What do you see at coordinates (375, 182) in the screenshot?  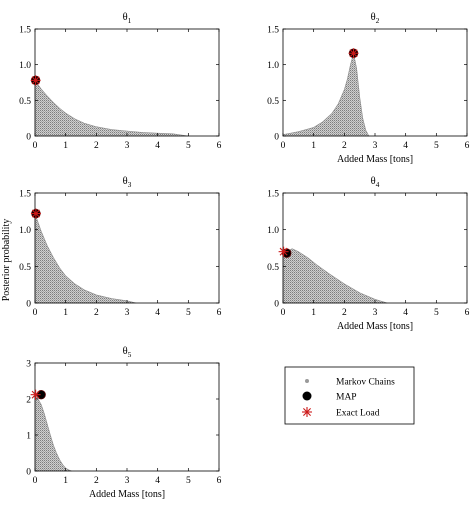 I see `subplot-title: θ4` at bounding box center [375, 182].